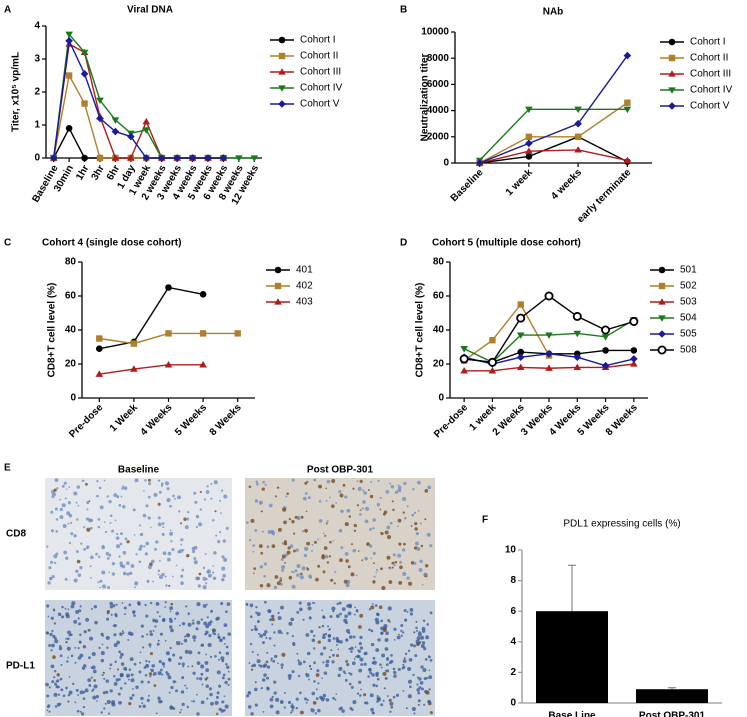 The width and height of the screenshot is (747, 717). Describe the element at coordinates (403, 10) in the screenshot. I see `panel-letter: B` at that location.